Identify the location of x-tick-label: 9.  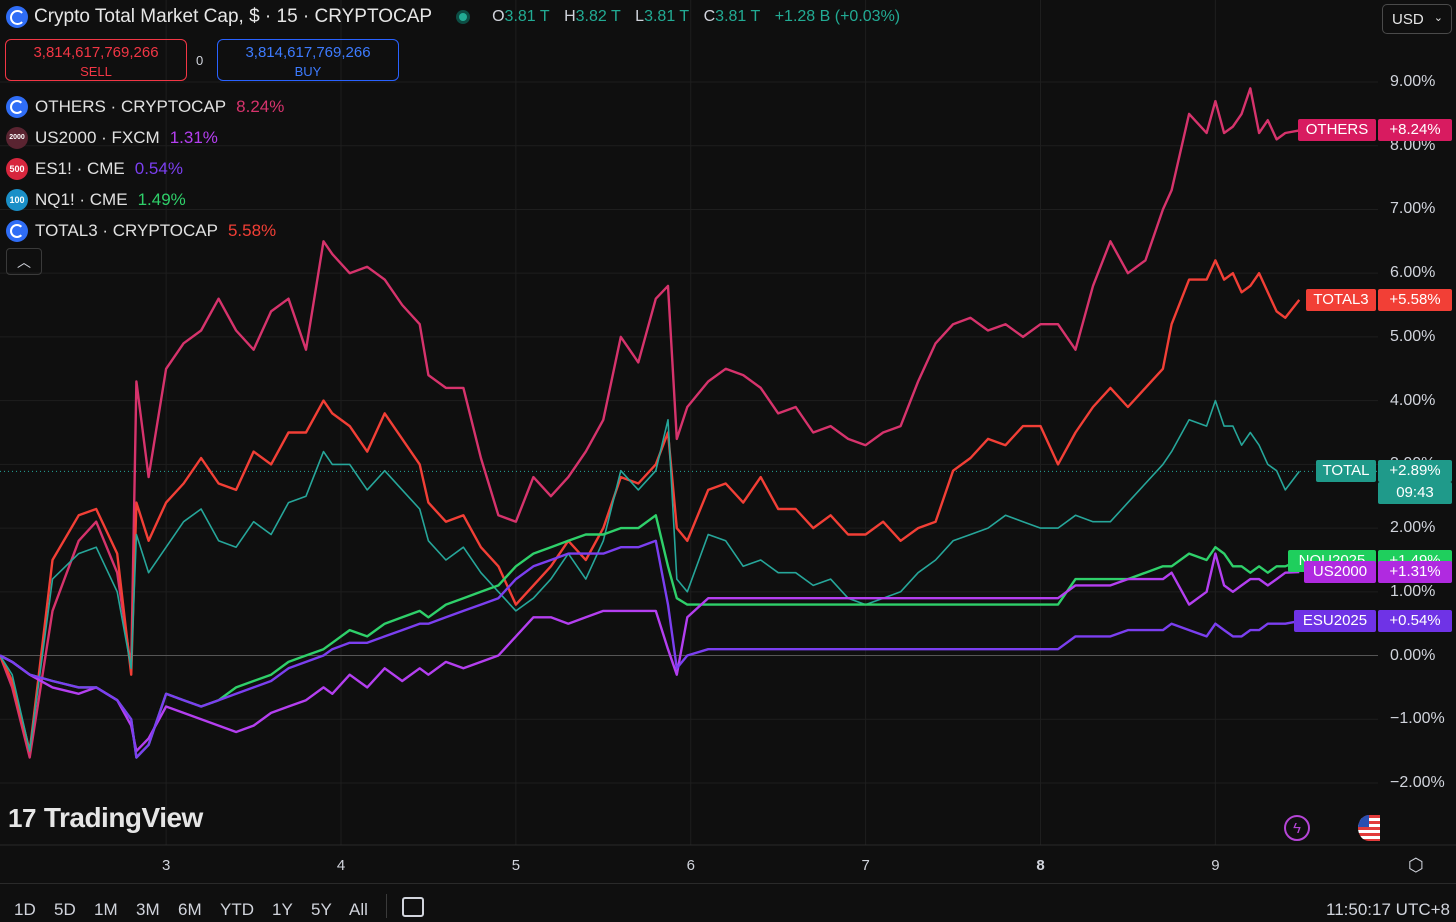
(1215, 865).